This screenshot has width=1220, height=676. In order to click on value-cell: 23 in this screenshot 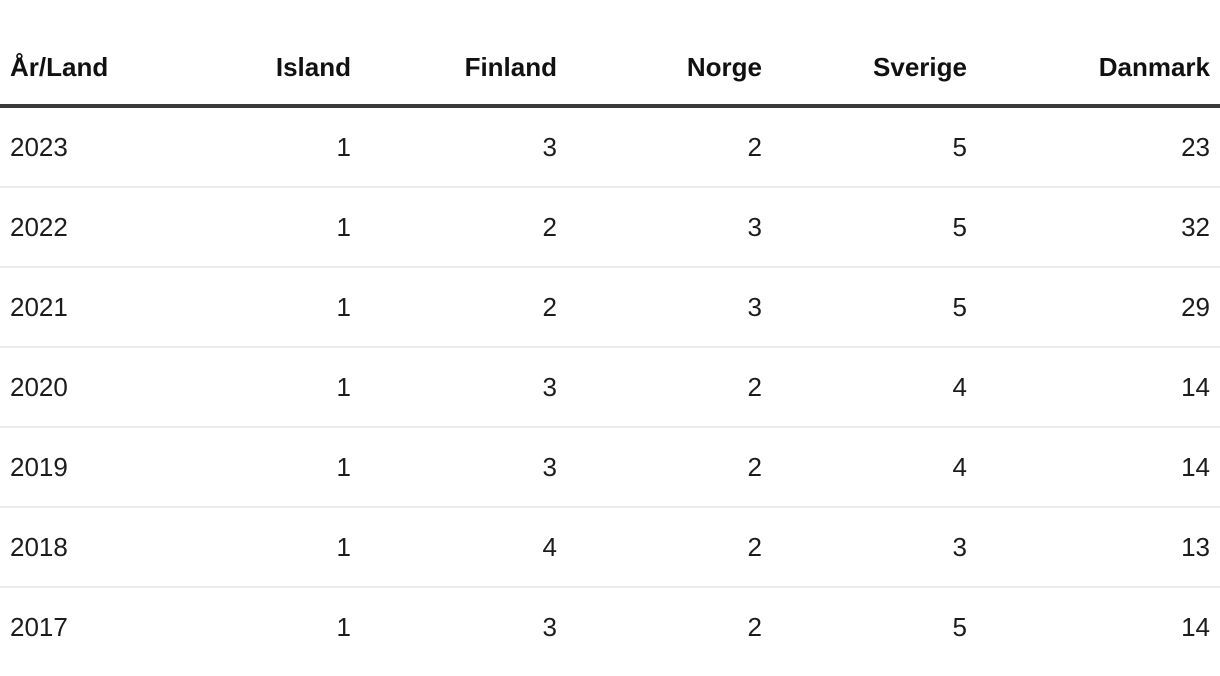, I will do `click(1098, 147)`.